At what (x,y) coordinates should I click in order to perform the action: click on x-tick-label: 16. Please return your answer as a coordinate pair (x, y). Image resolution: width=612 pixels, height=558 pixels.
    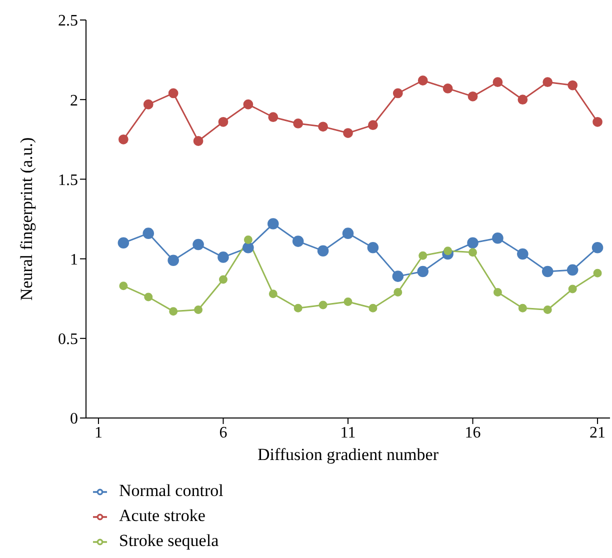
    Looking at the image, I should click on (472, 433).